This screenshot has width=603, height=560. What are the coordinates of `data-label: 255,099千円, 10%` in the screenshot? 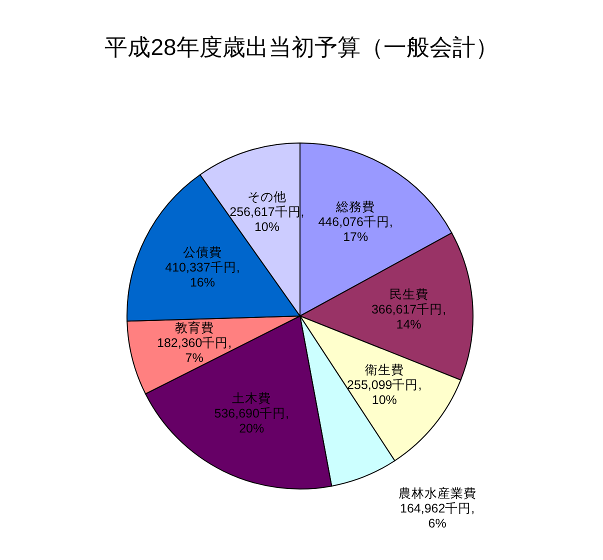 It's located at (384, 392).